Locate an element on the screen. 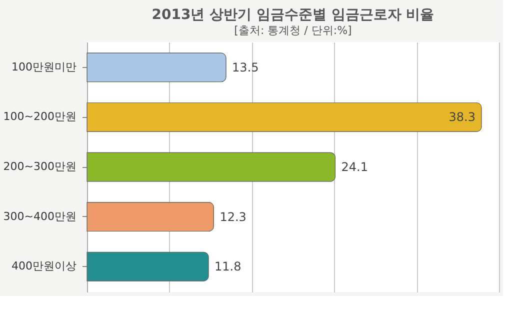  y-tick-label: 400만원이상 is located at coordinates (44, 266).